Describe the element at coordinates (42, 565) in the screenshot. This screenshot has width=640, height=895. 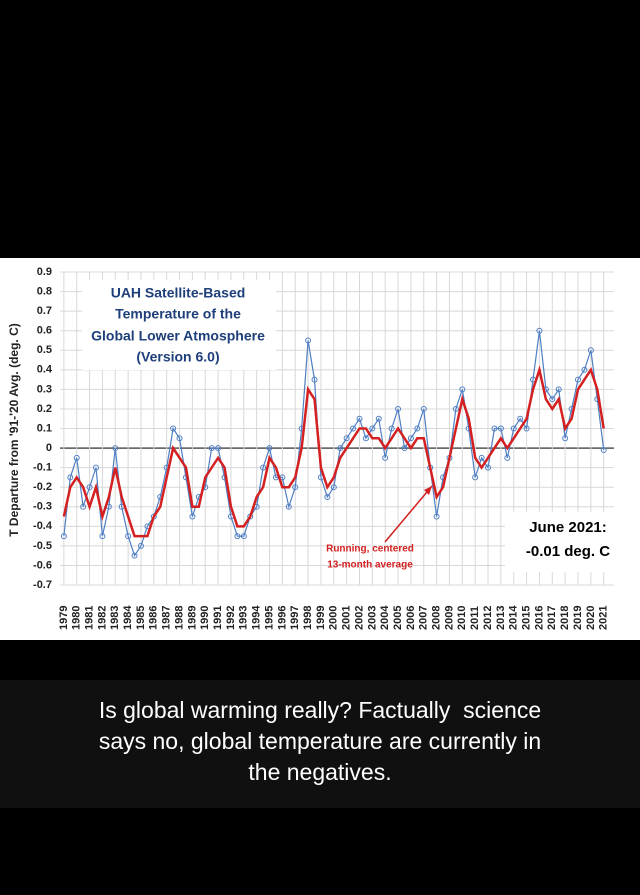
I see `y-tick-label: -0.6` at that location.